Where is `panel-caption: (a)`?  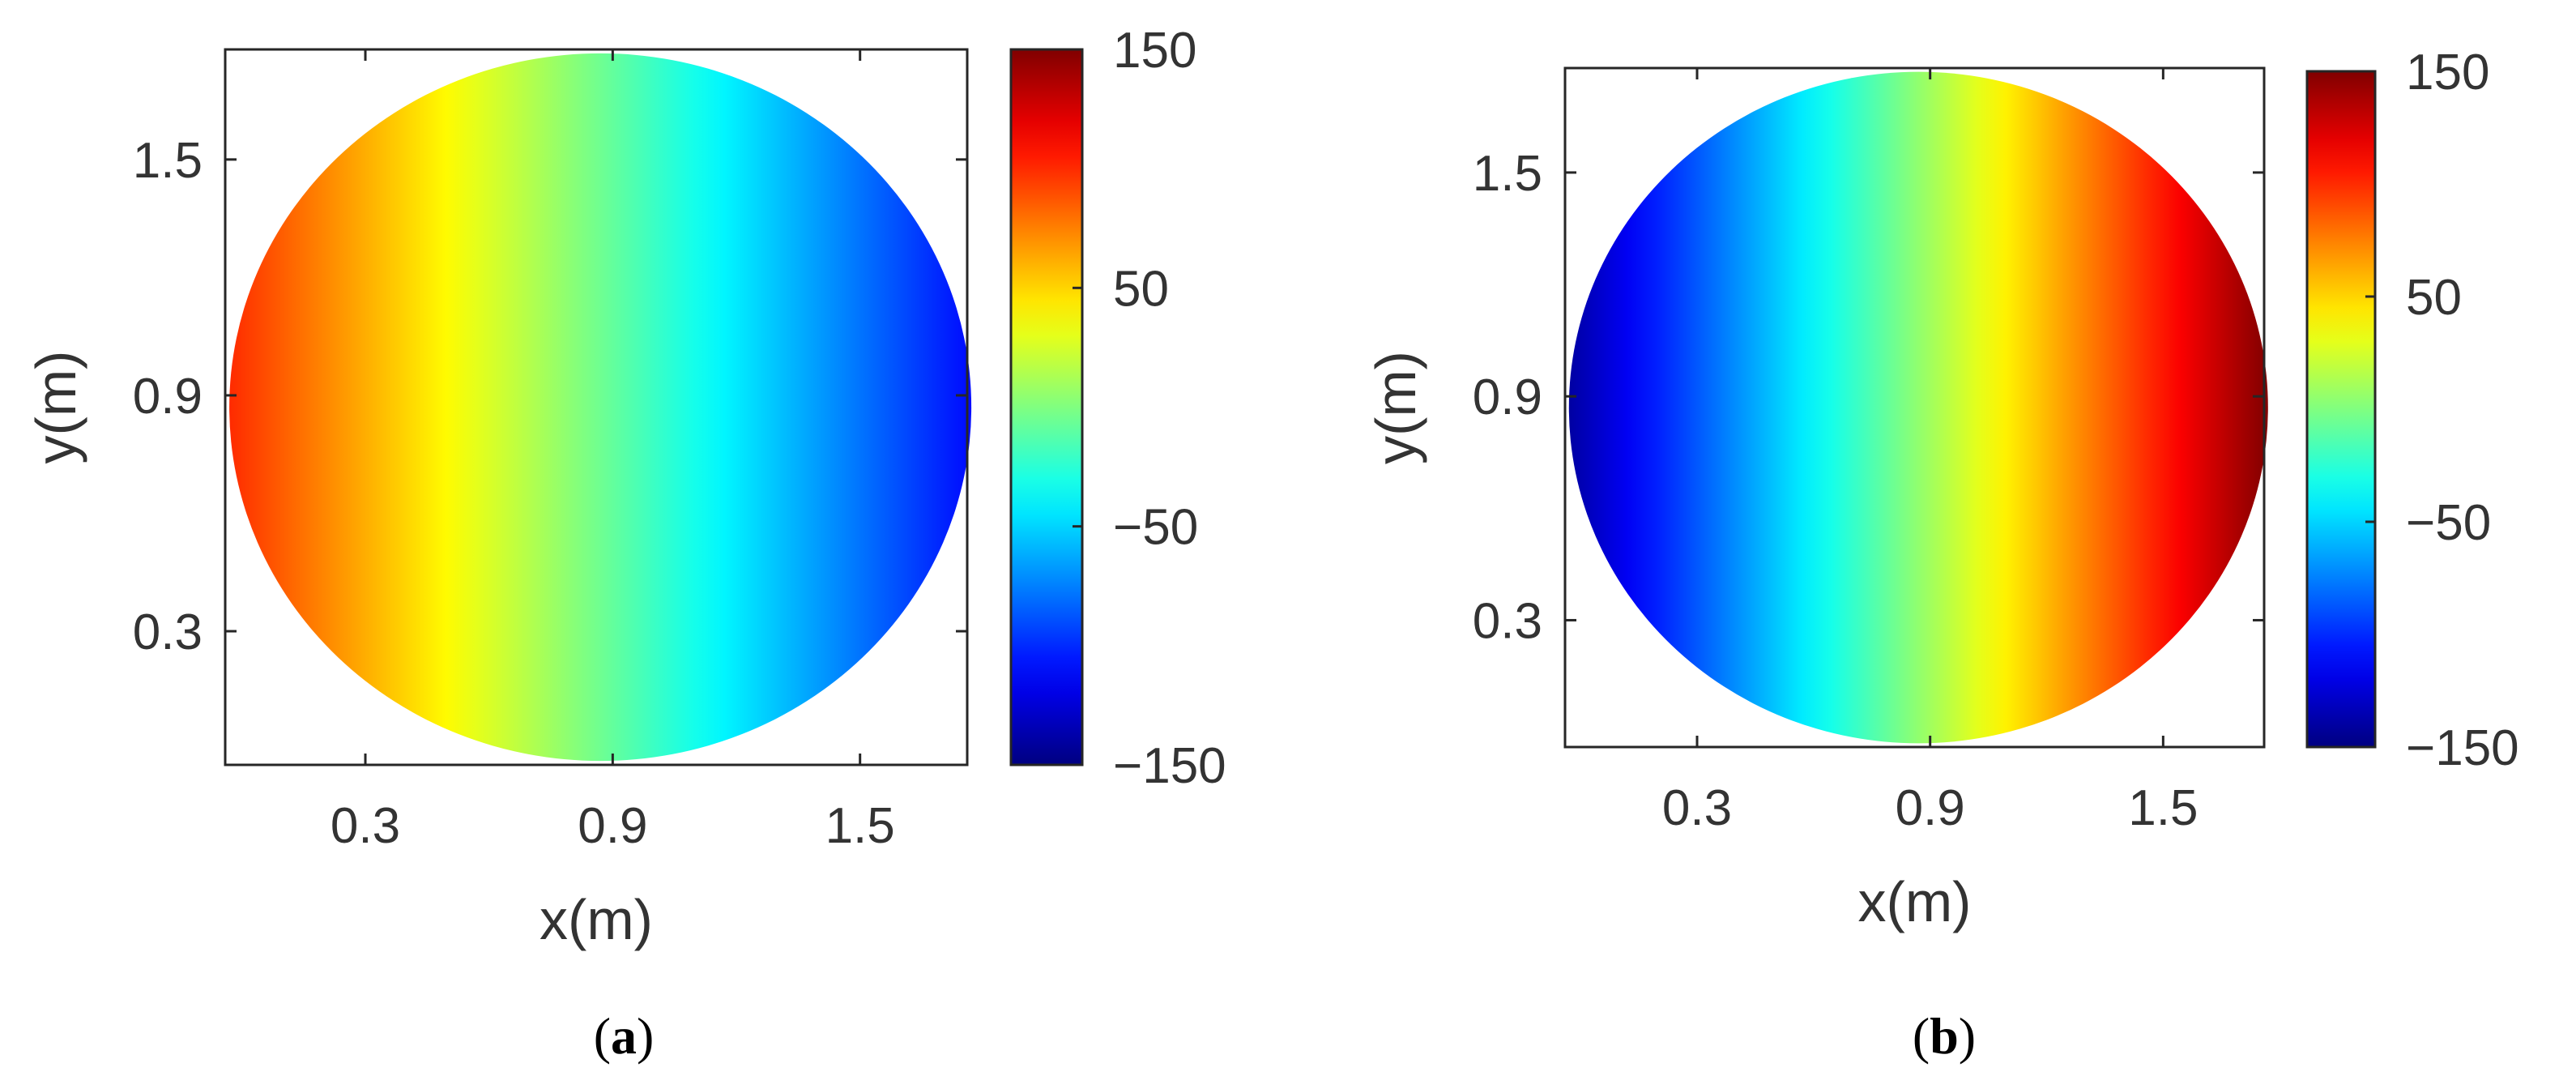 panel-caption: (a) is located at coordinates (624, 1036).